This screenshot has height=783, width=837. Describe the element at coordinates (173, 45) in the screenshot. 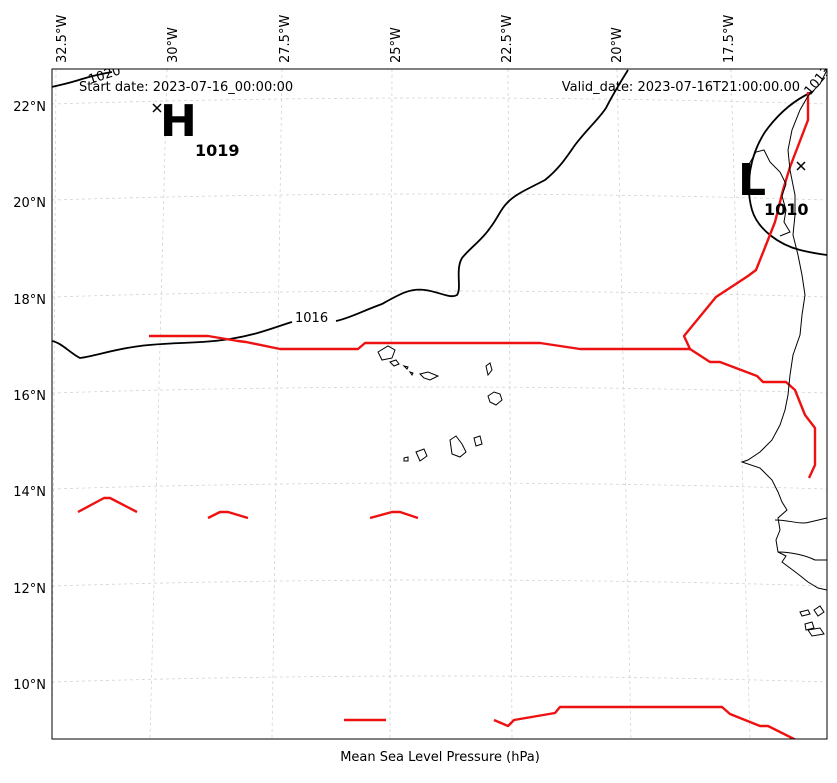

I see `lon-tick-30w: 30°W` at that location.